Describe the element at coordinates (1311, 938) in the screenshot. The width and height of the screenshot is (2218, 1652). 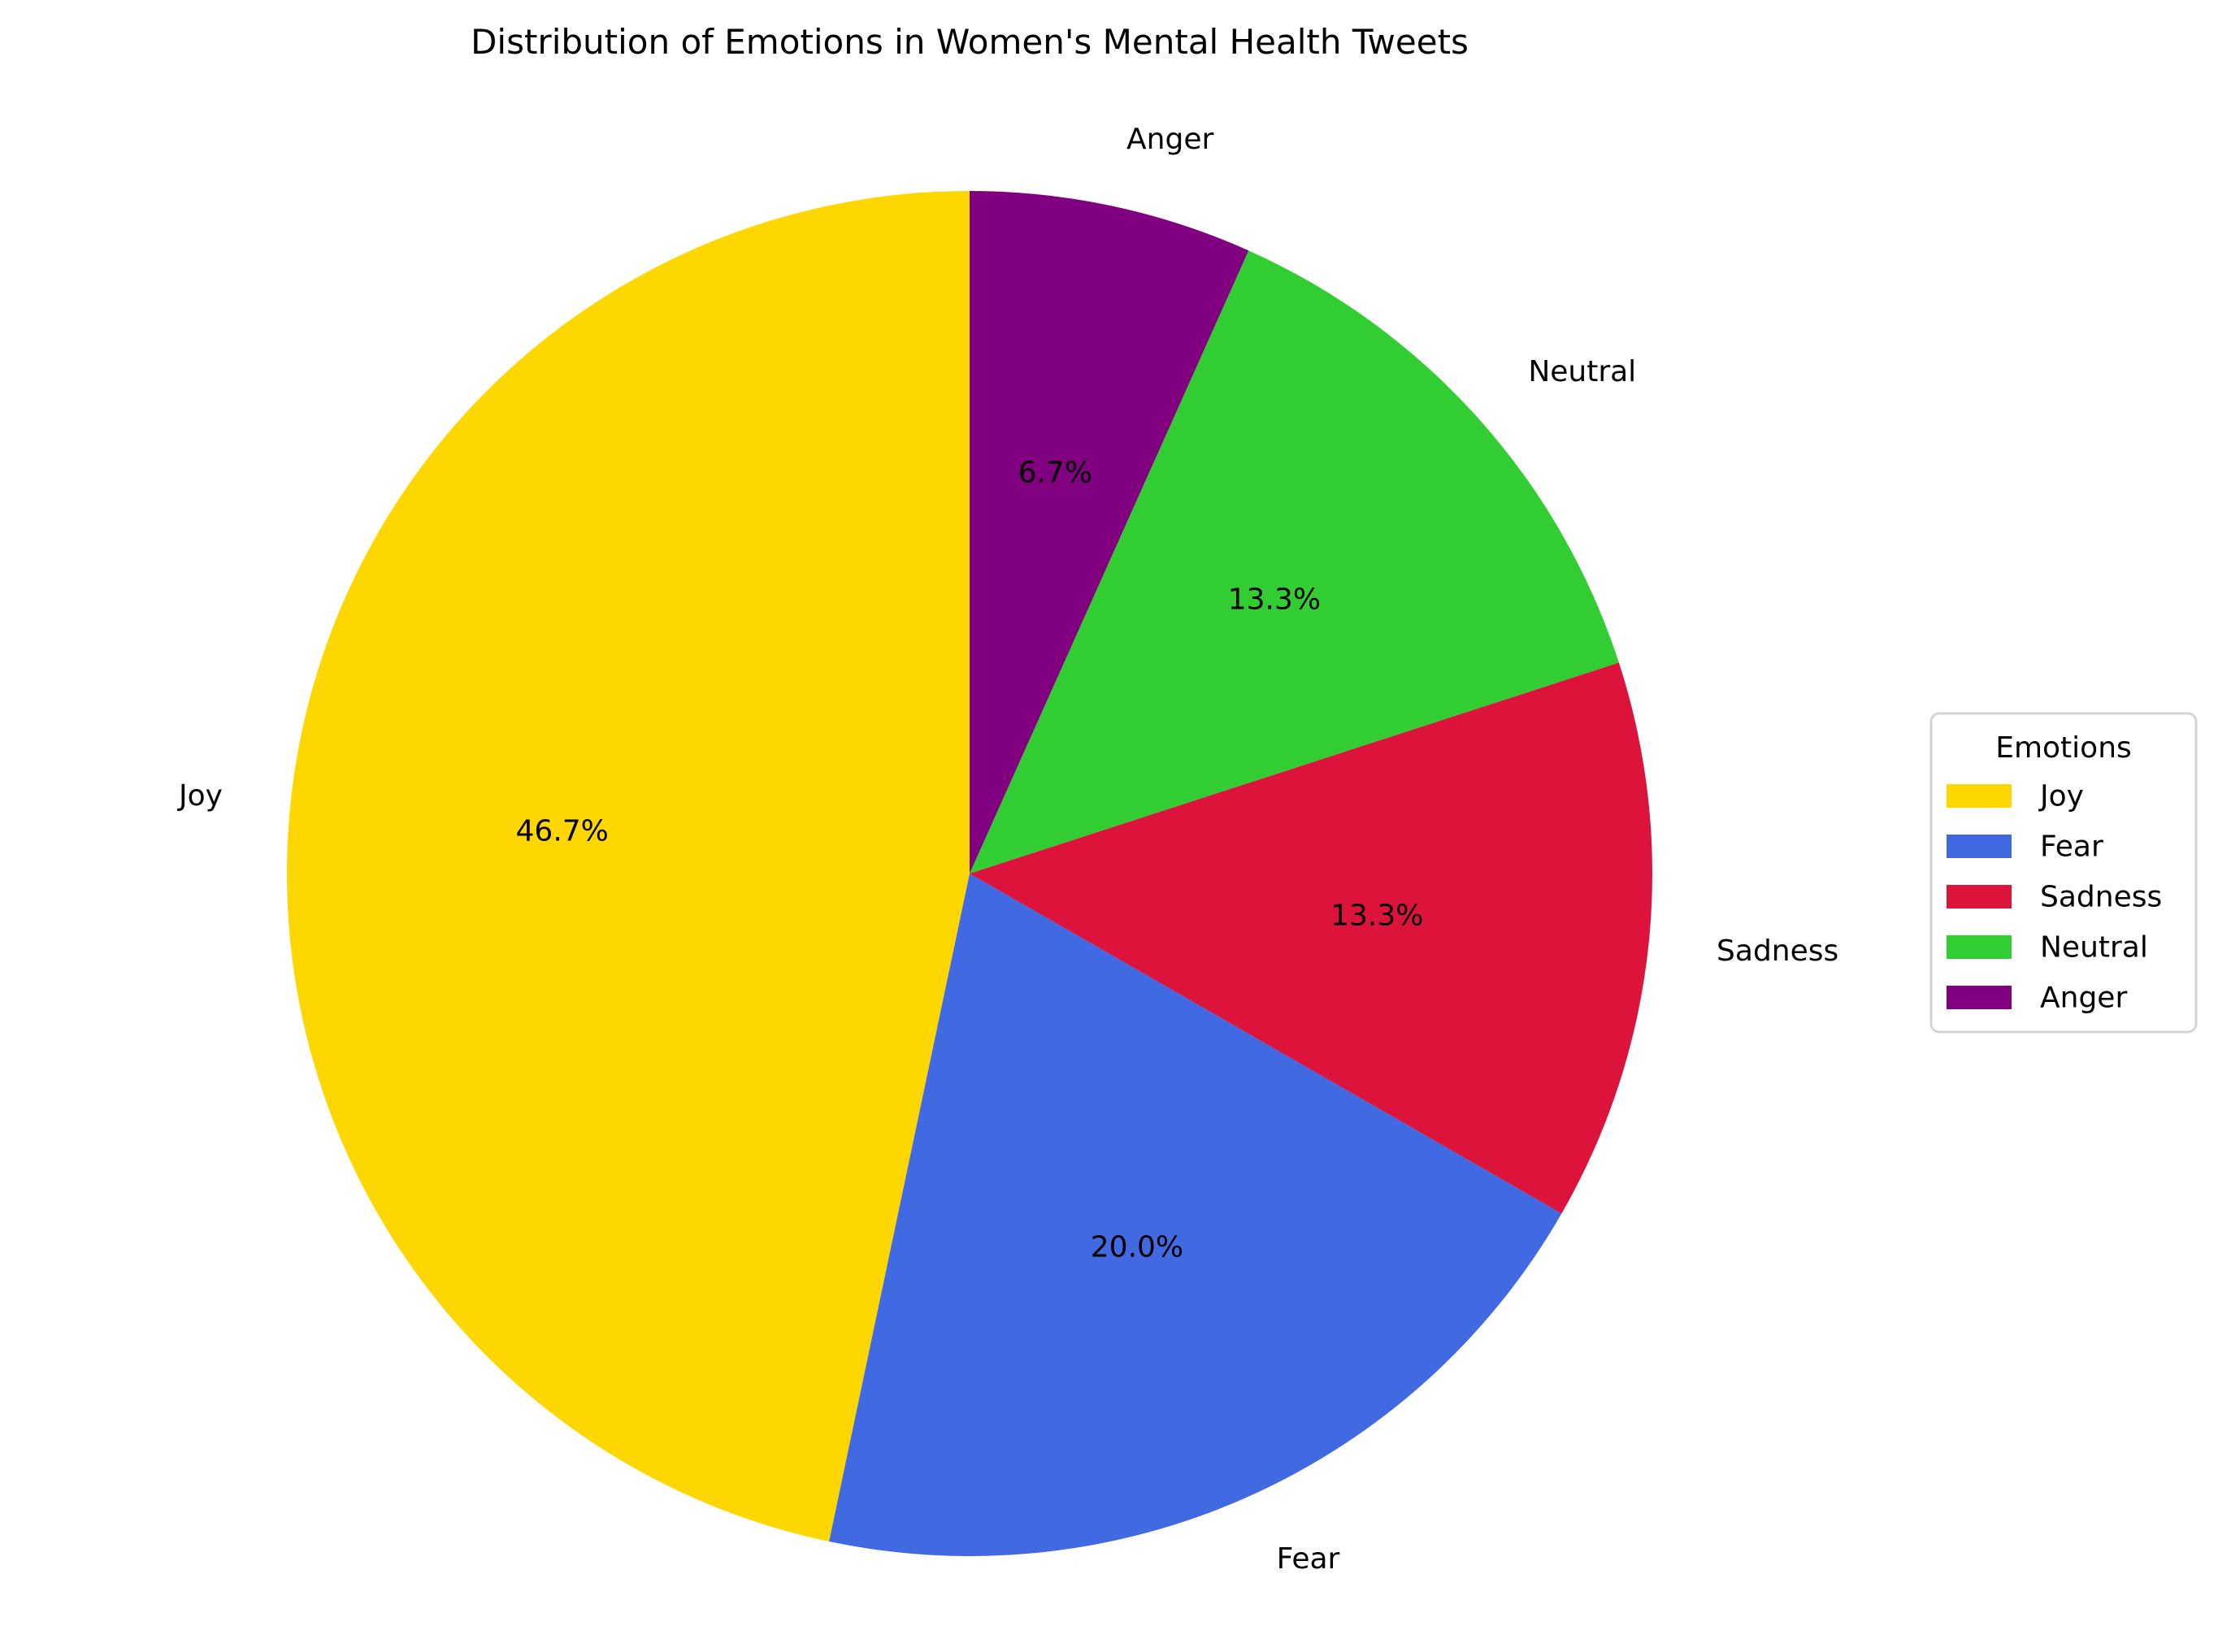
I see `pie-slice-sadness` at that location.